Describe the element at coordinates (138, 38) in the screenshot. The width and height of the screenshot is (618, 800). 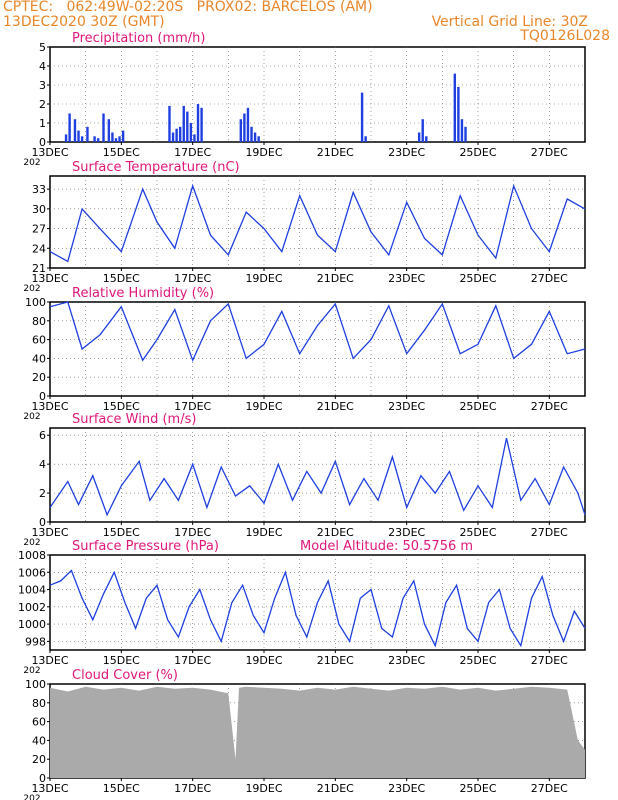
I see `panel-title: Precipitation (mm/h)` at that location.